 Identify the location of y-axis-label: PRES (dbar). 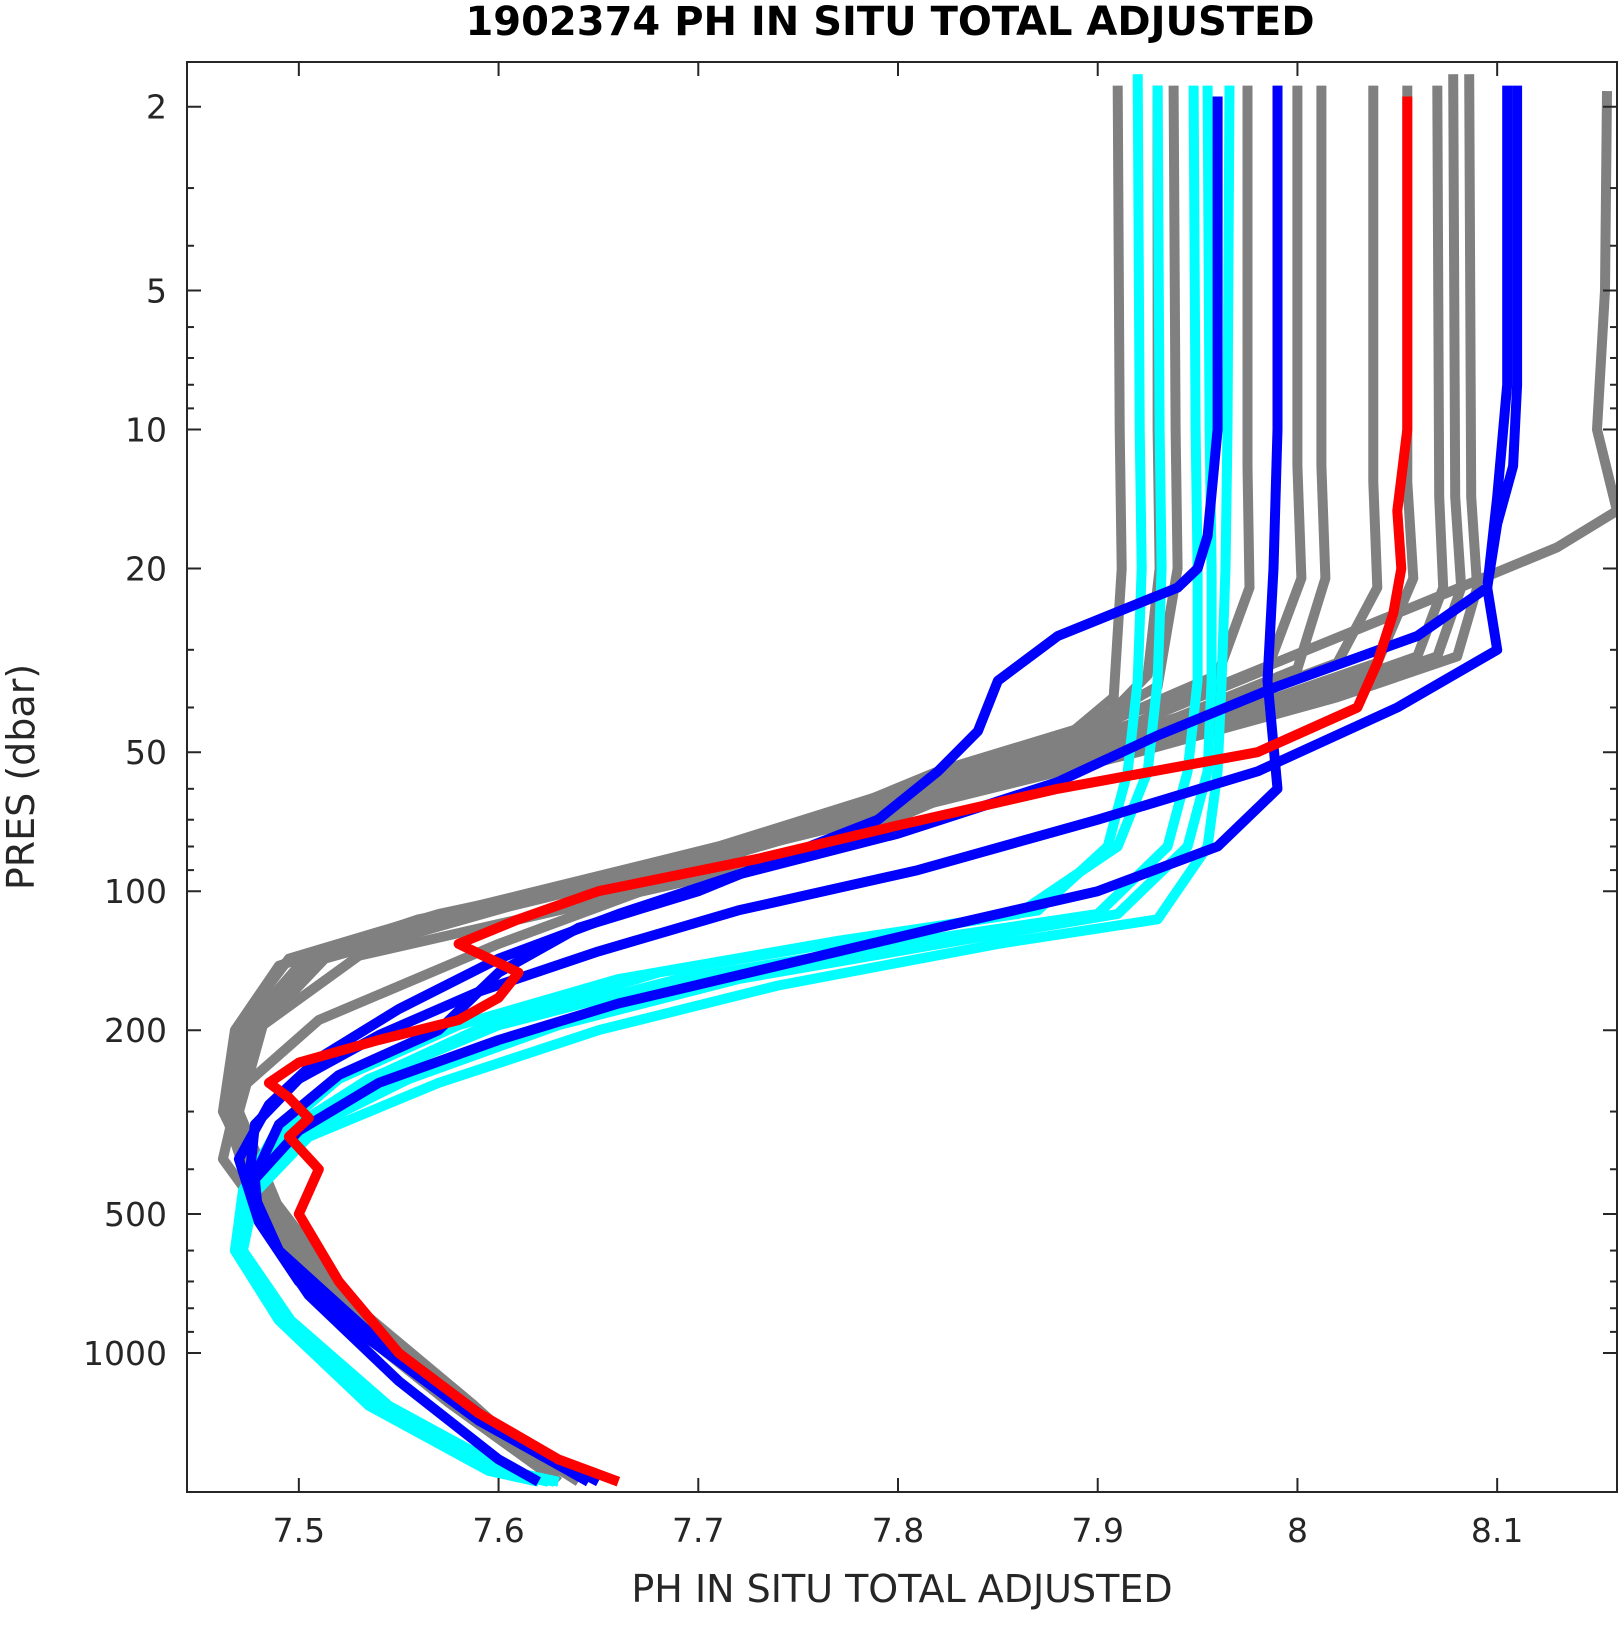
(21, 777).